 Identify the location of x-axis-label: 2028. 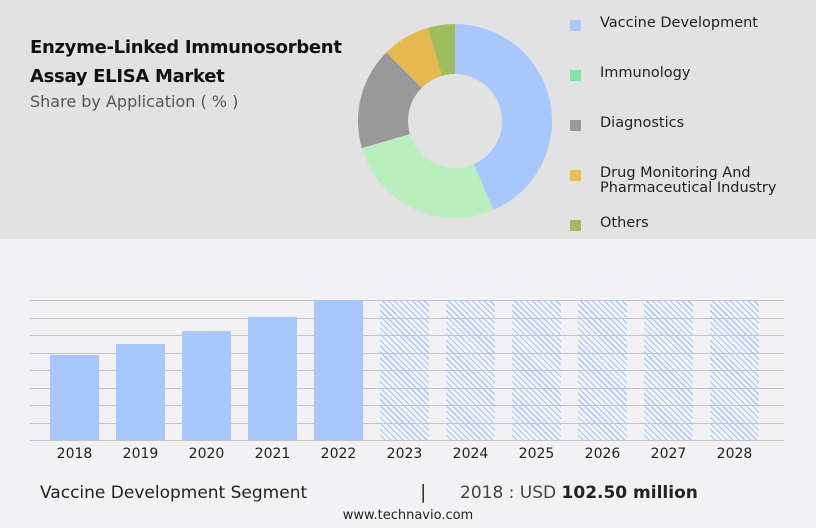
(734, 454).